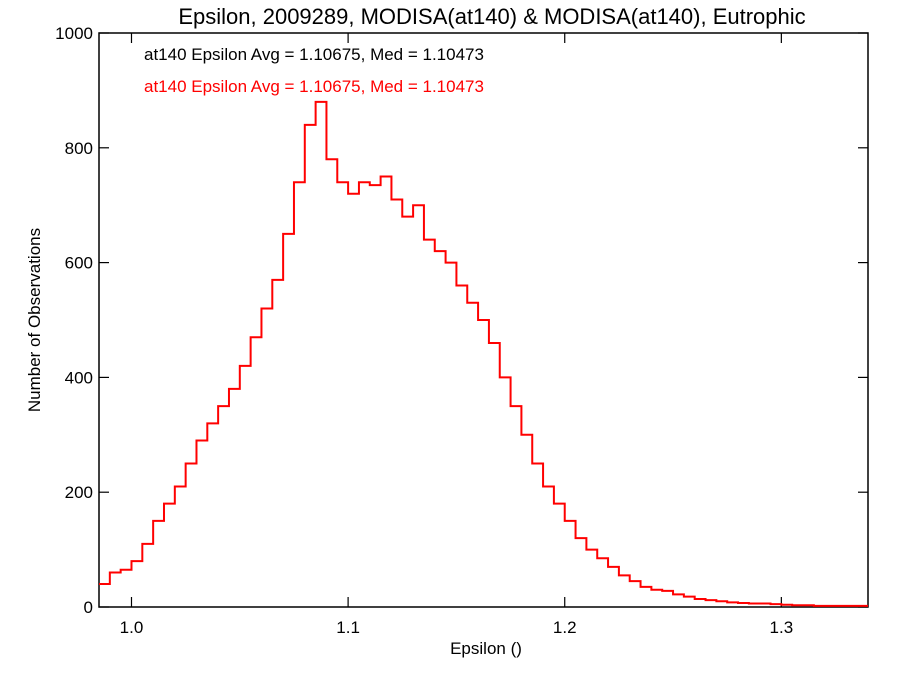 The width and height of the screenshot is (900, 675). What do you see at coordinates (348, 627) in the screenshot?
I see `x-tick-label: 1.1` at bounding box center [348, 627].